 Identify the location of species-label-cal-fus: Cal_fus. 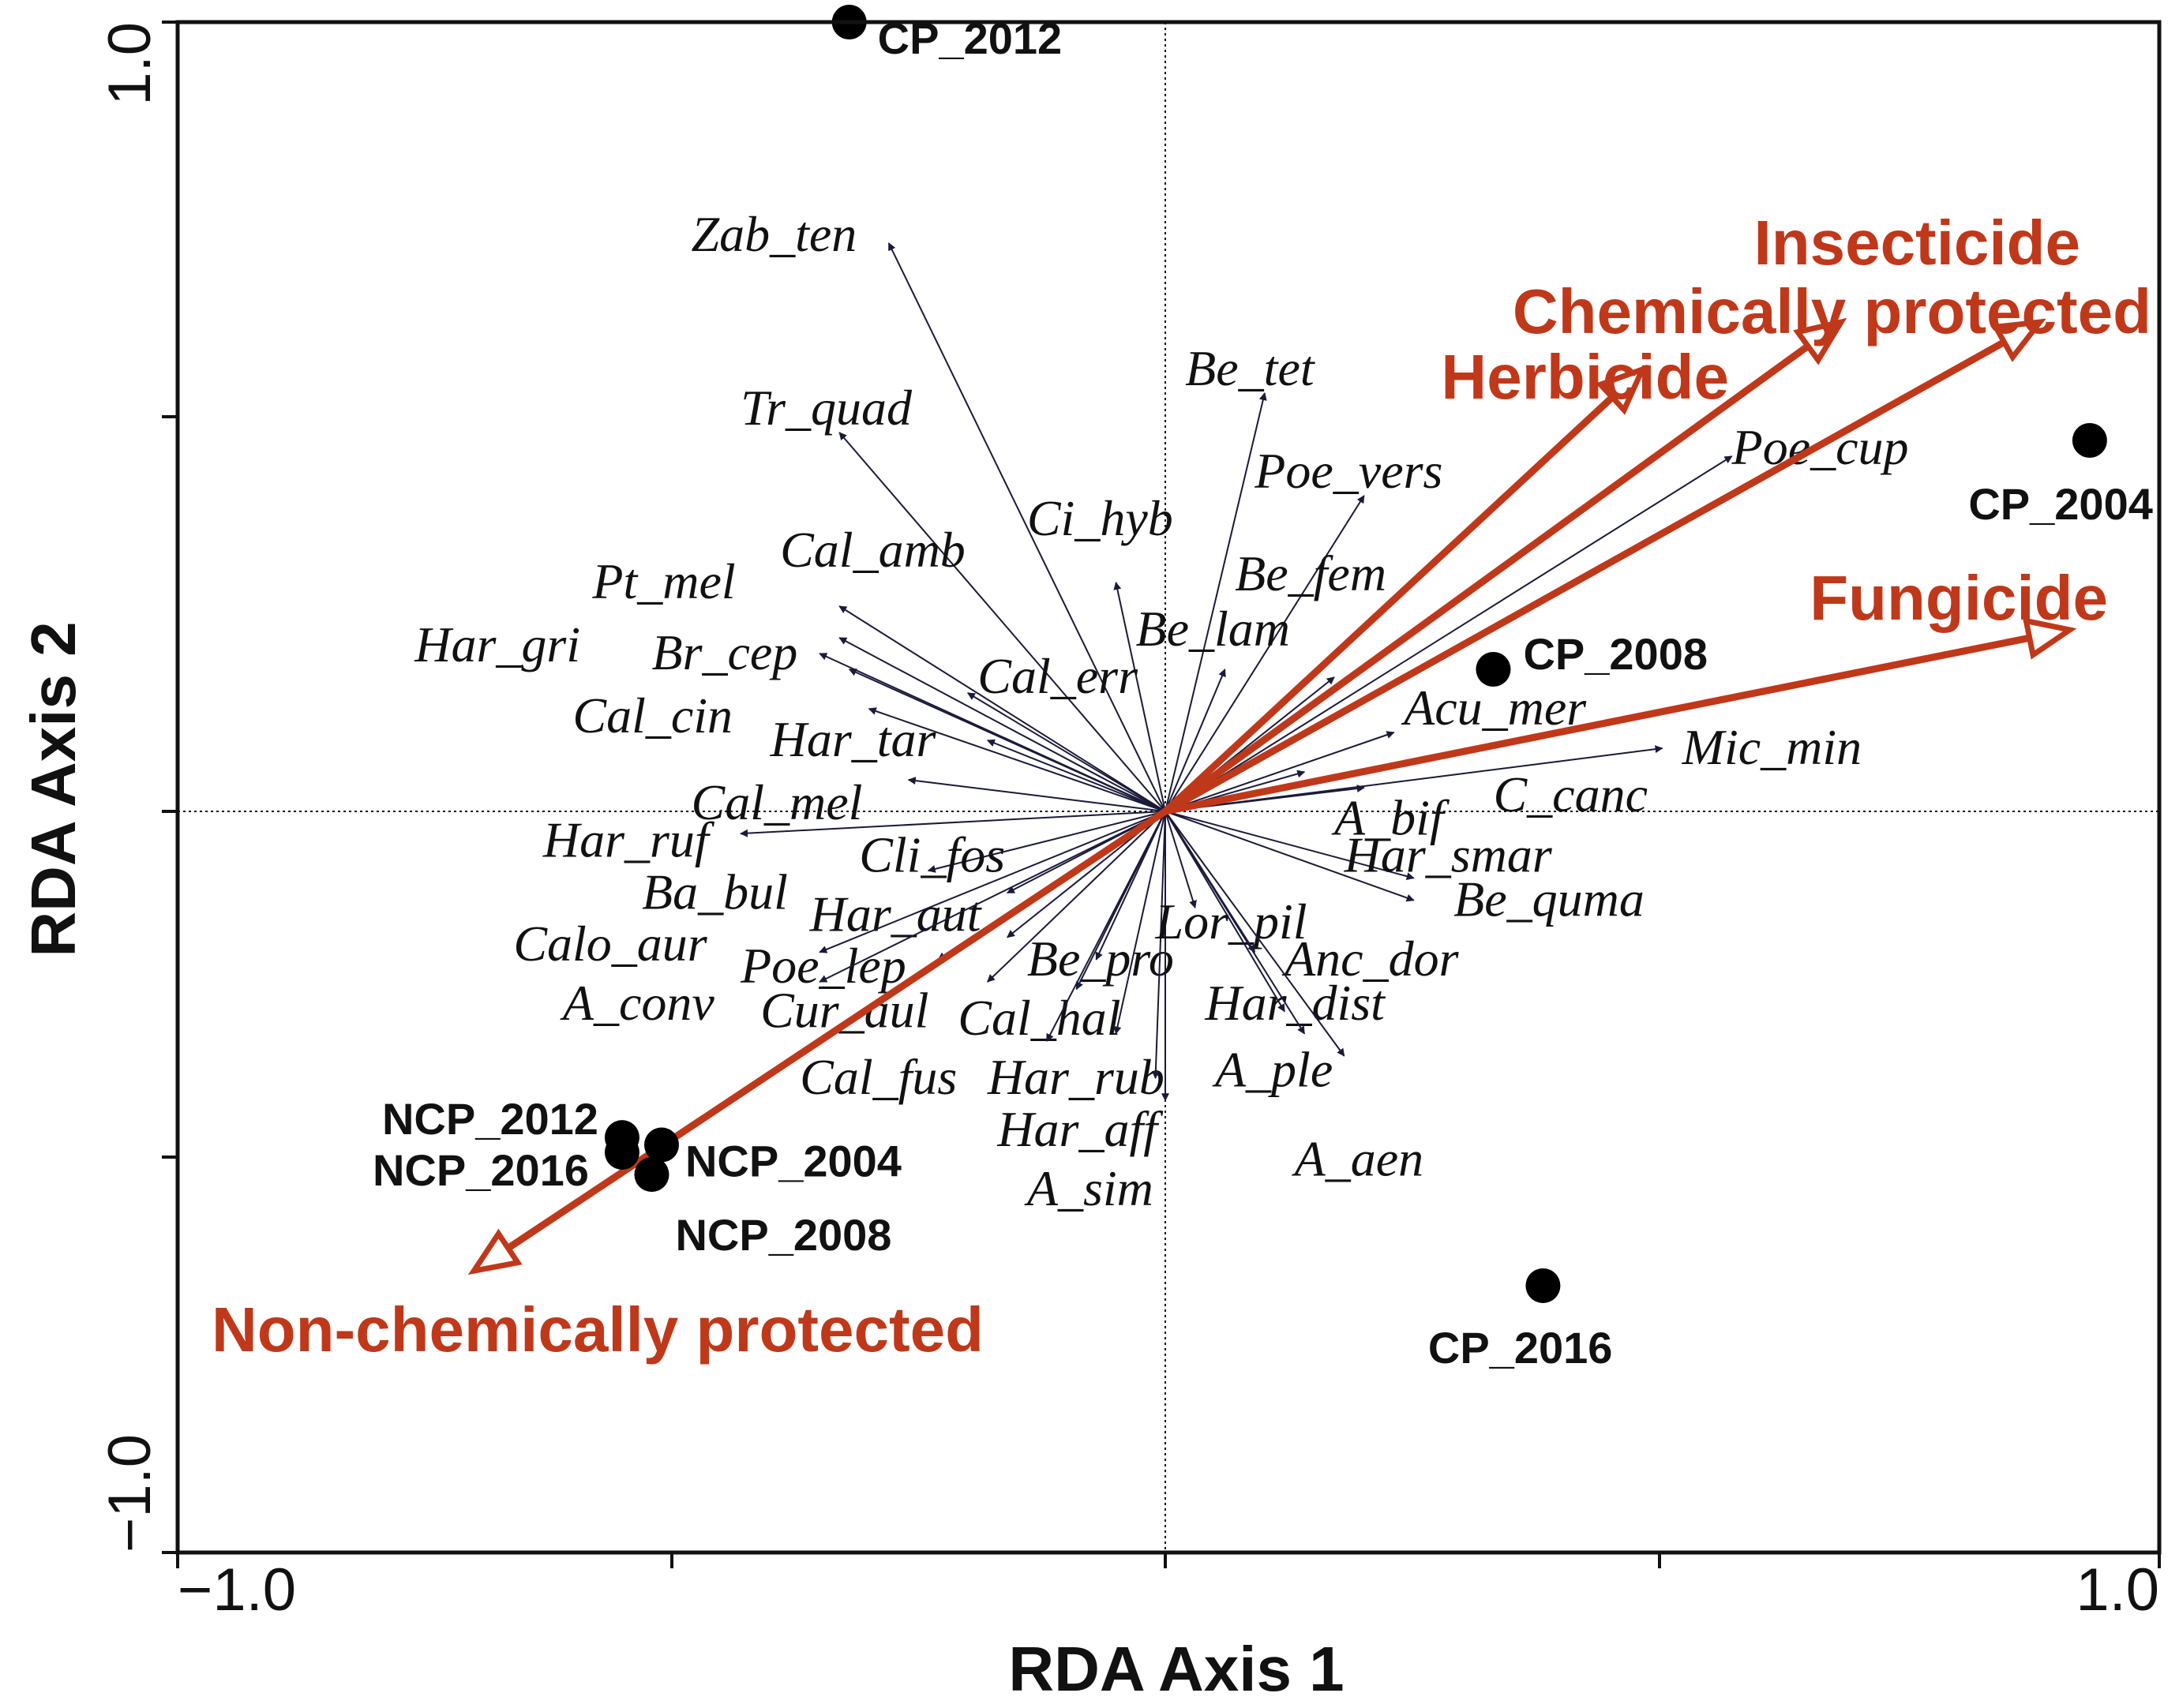
(878, 1077).